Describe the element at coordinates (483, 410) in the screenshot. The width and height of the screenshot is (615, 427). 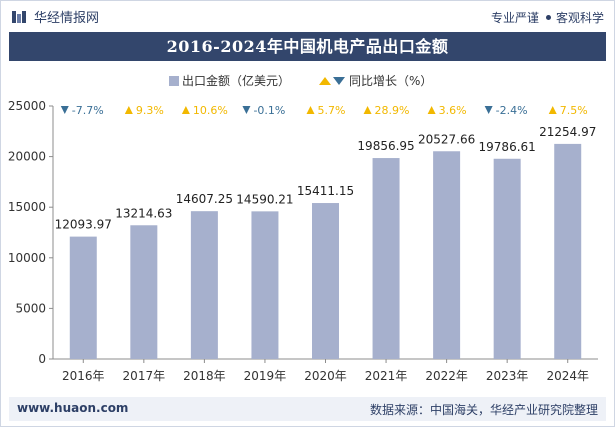
I see `data-source: 数据来源：中国海关，华经产业研究院整理` at that location.